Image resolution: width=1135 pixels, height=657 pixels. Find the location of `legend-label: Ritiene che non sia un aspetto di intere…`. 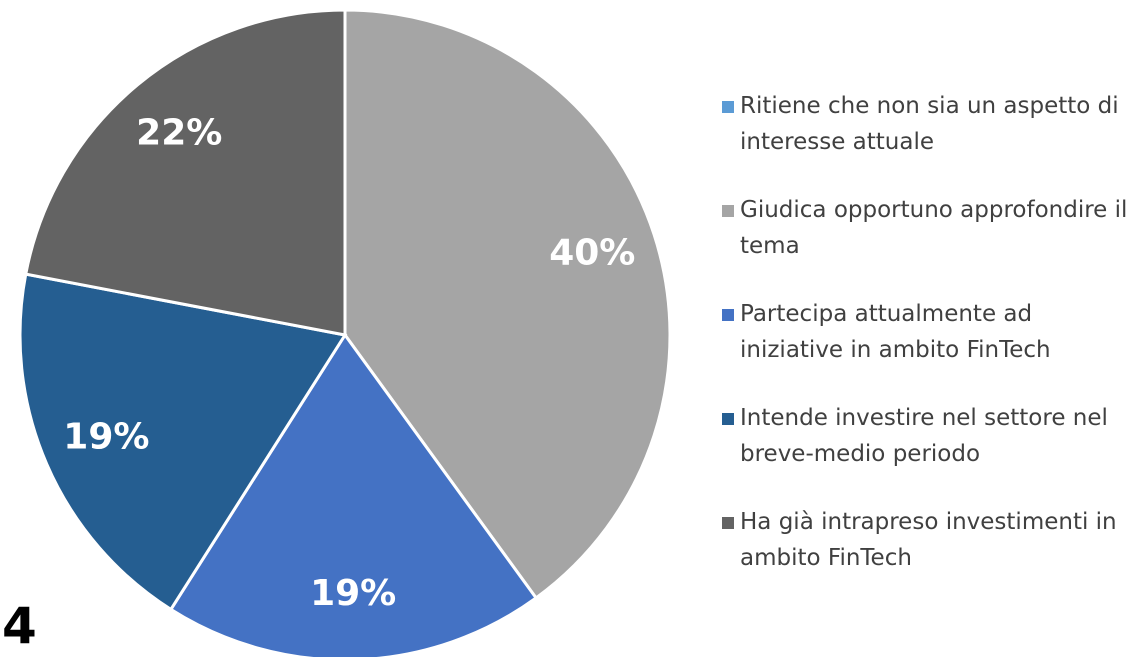

legend-label: Ritiene che non sia un aspetto di intere… is located at coordinates (929, 124).